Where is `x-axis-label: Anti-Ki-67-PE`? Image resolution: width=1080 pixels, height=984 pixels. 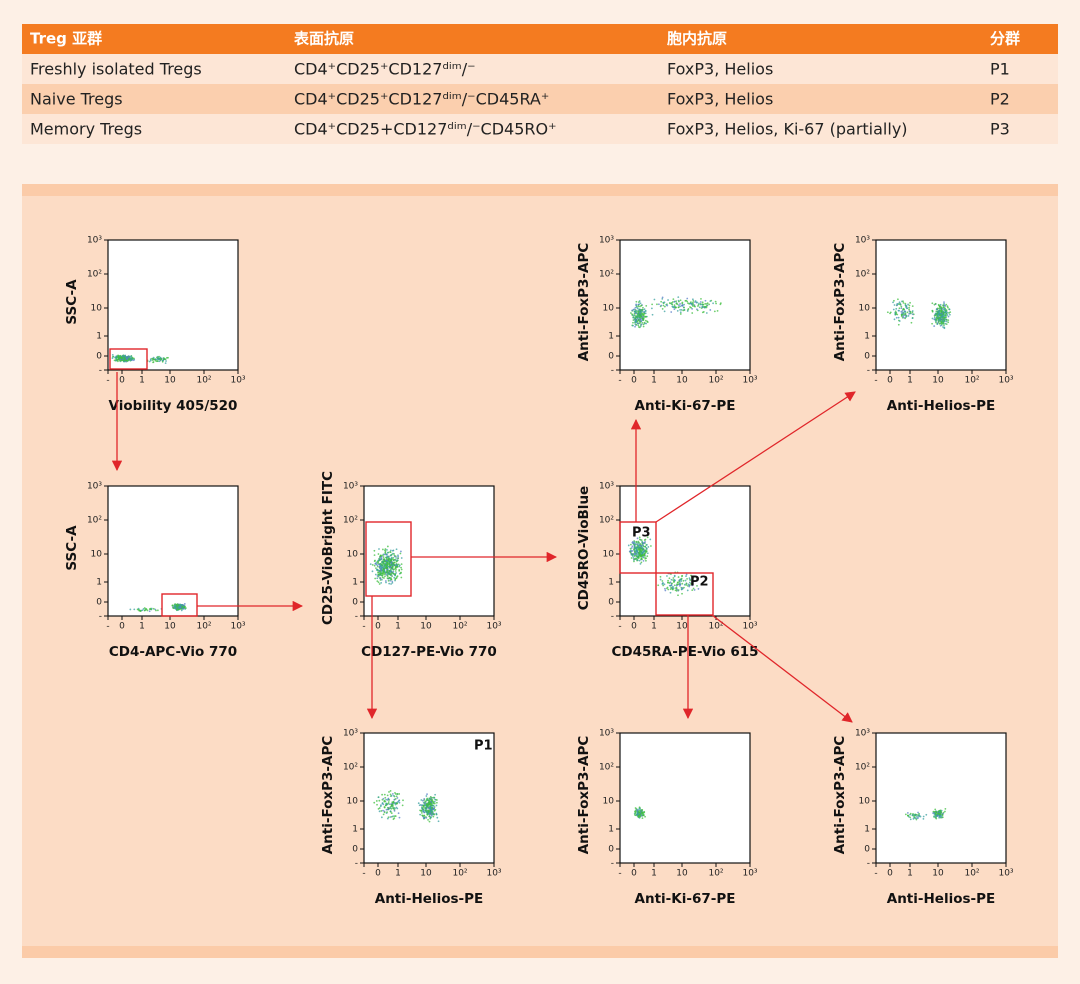 x-axis-label: Anti-Ki-67-PE is located at coordinates (685, 406).